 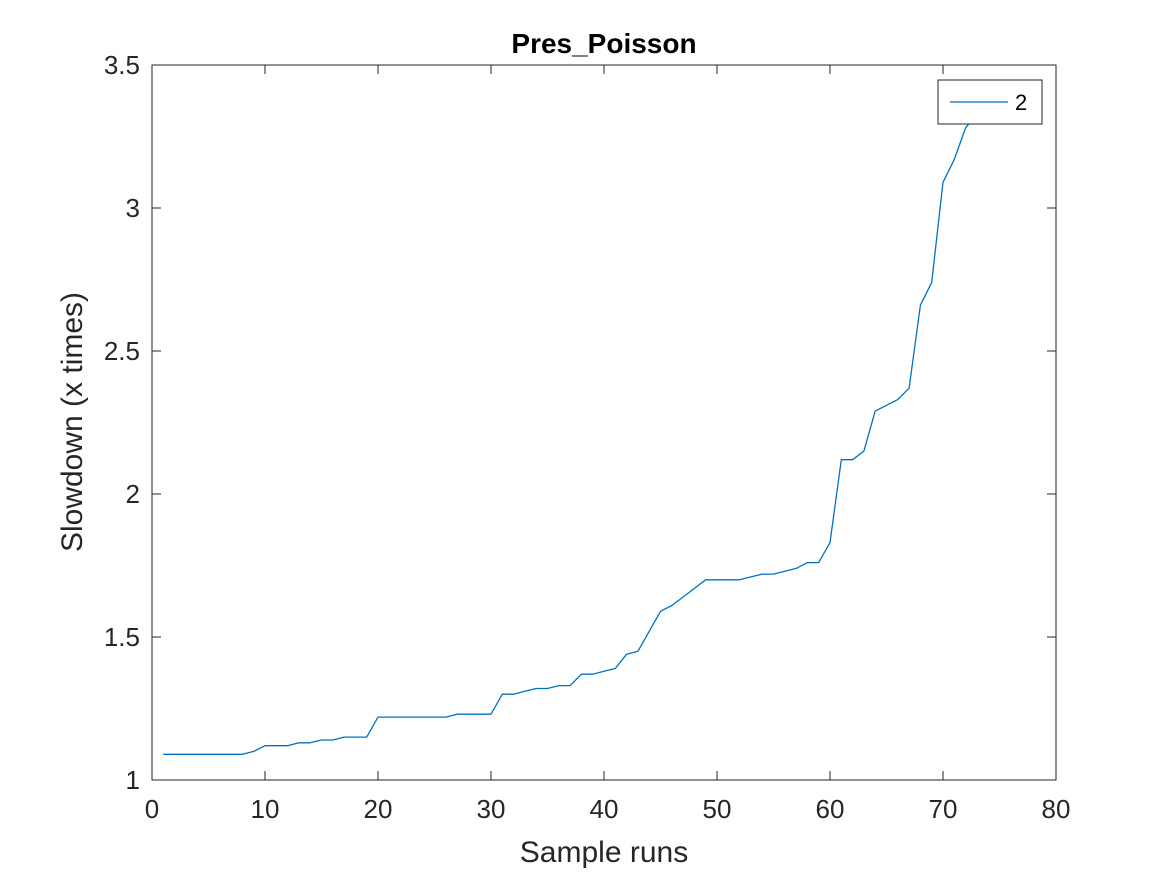 What do you see at coordinates (122, 637) in the screenshot?
I see `y-tick-label: 1.5` at bounding box center [122, 637].